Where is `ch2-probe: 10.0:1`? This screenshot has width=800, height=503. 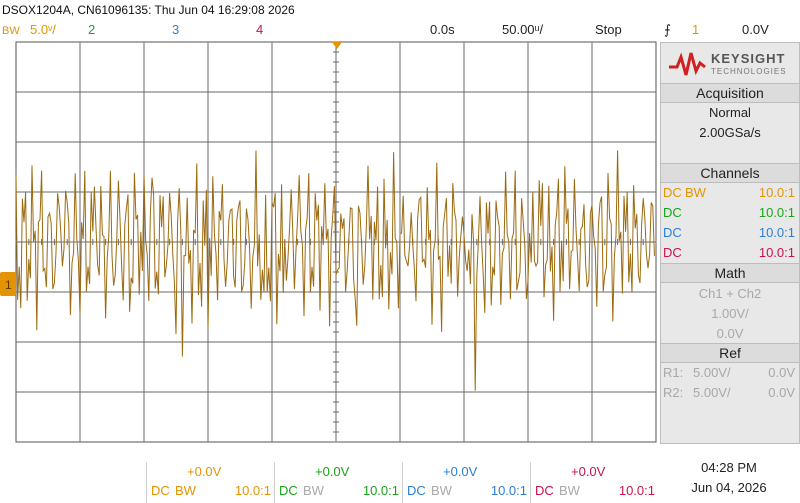
ch2-probe: 10.0:1 is located at coordinates (776, 212).